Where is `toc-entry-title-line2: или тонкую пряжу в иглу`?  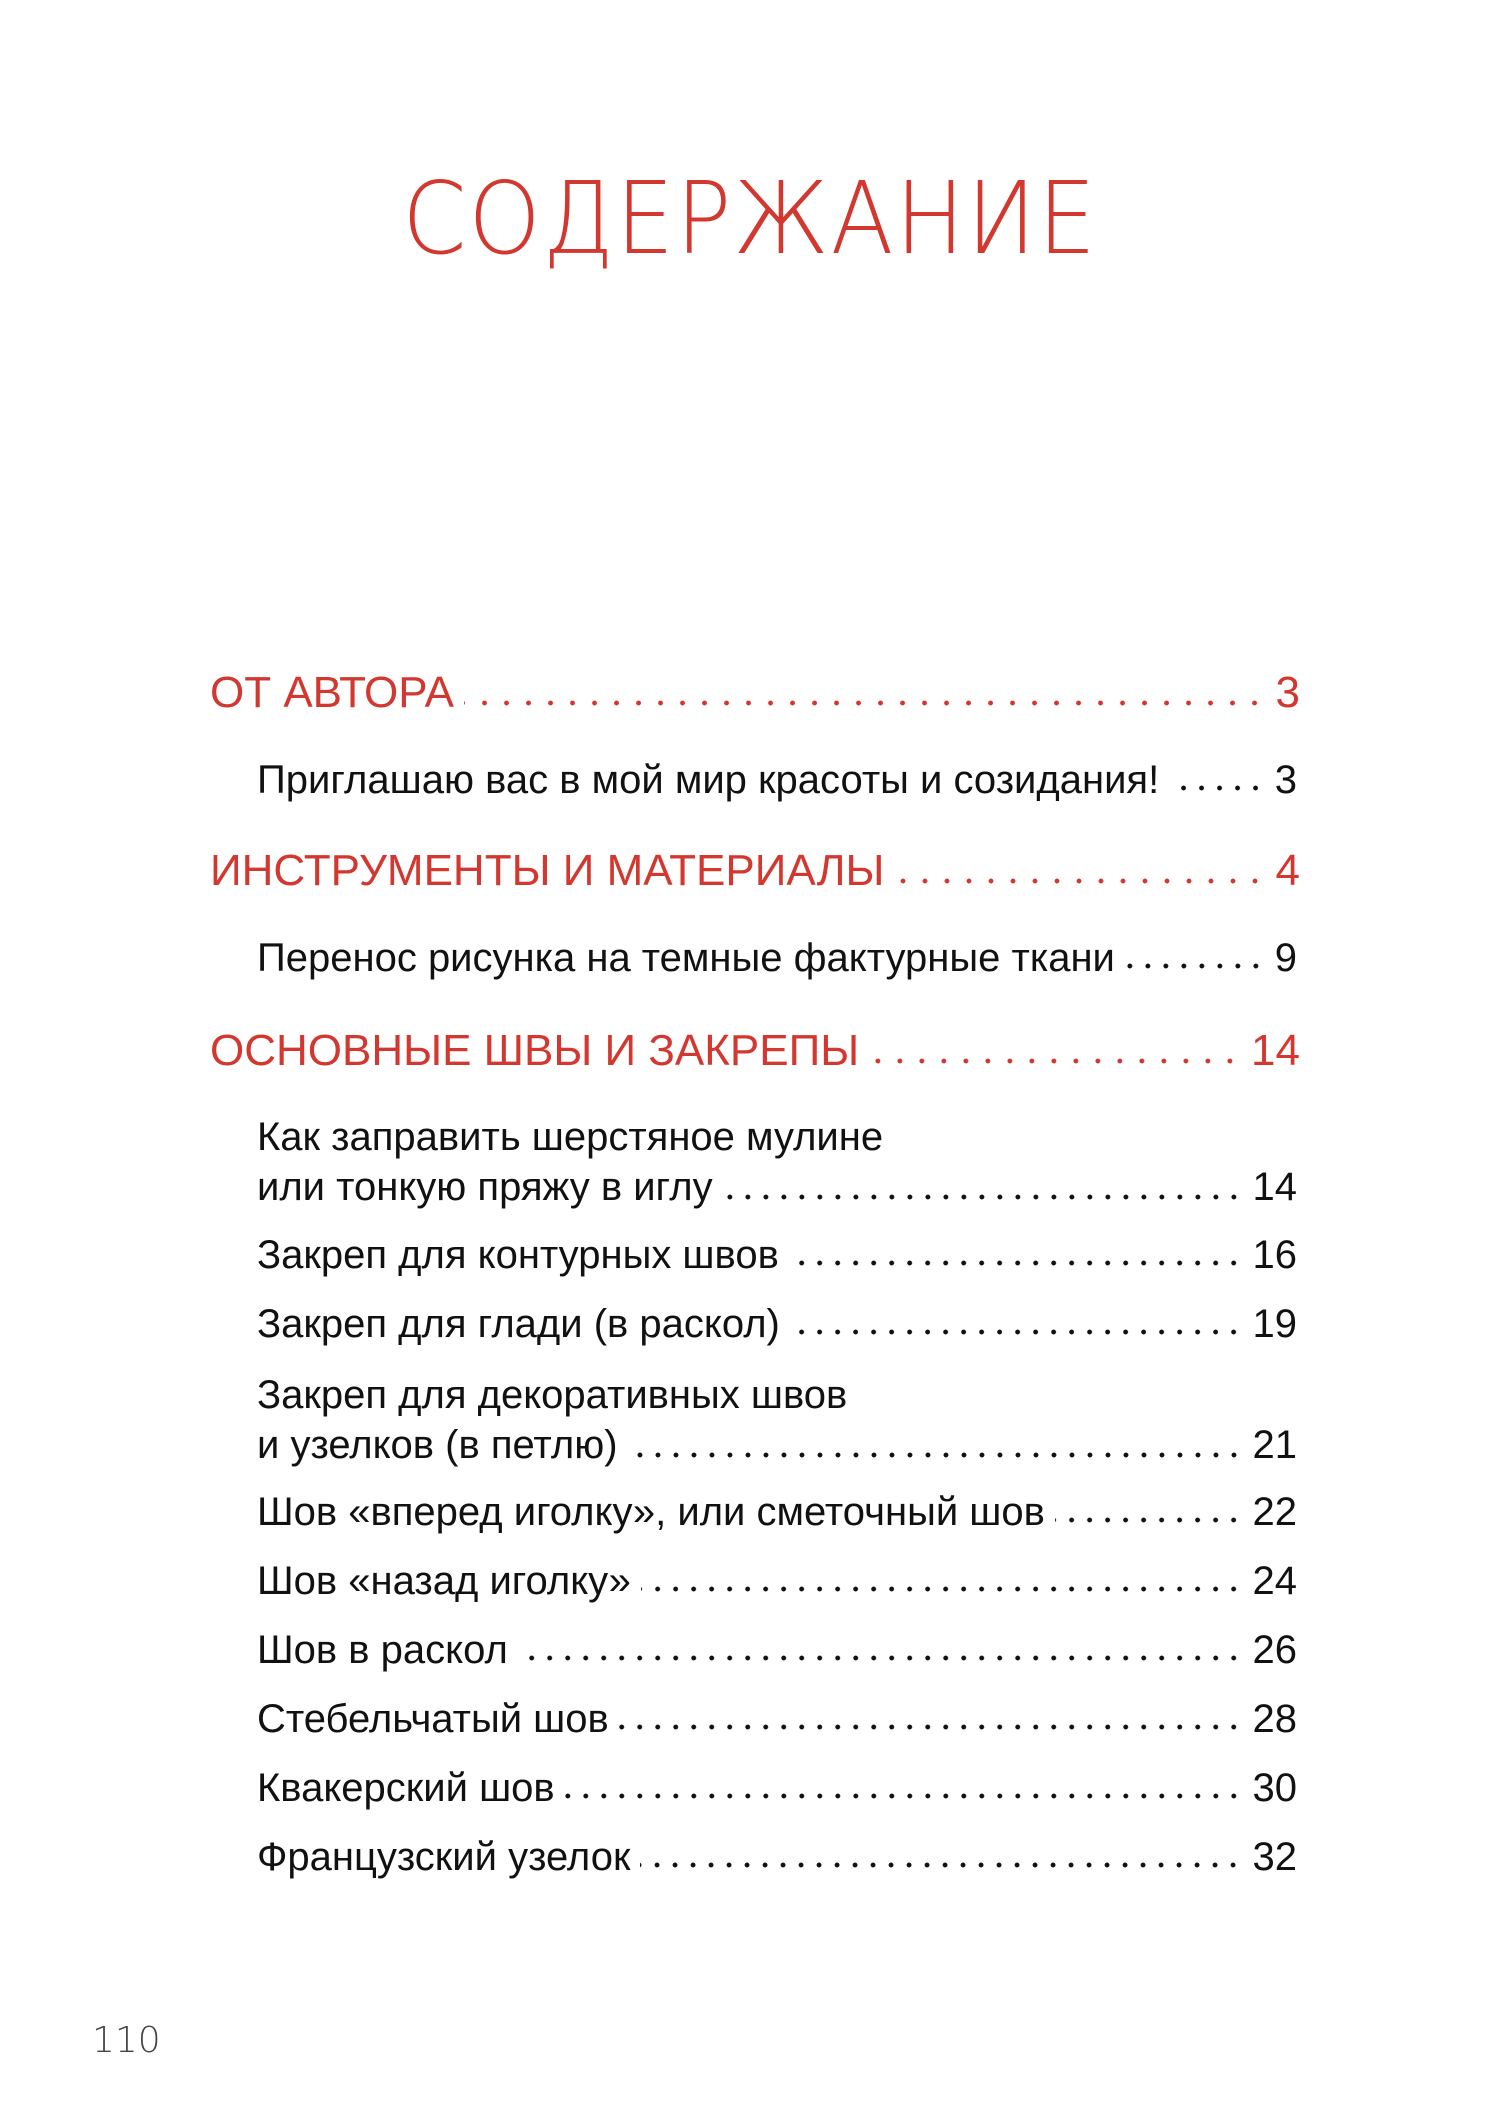
toc-entry-title-line2: или тонкую пряжу в иглу is located at coordinates (485, 1187).